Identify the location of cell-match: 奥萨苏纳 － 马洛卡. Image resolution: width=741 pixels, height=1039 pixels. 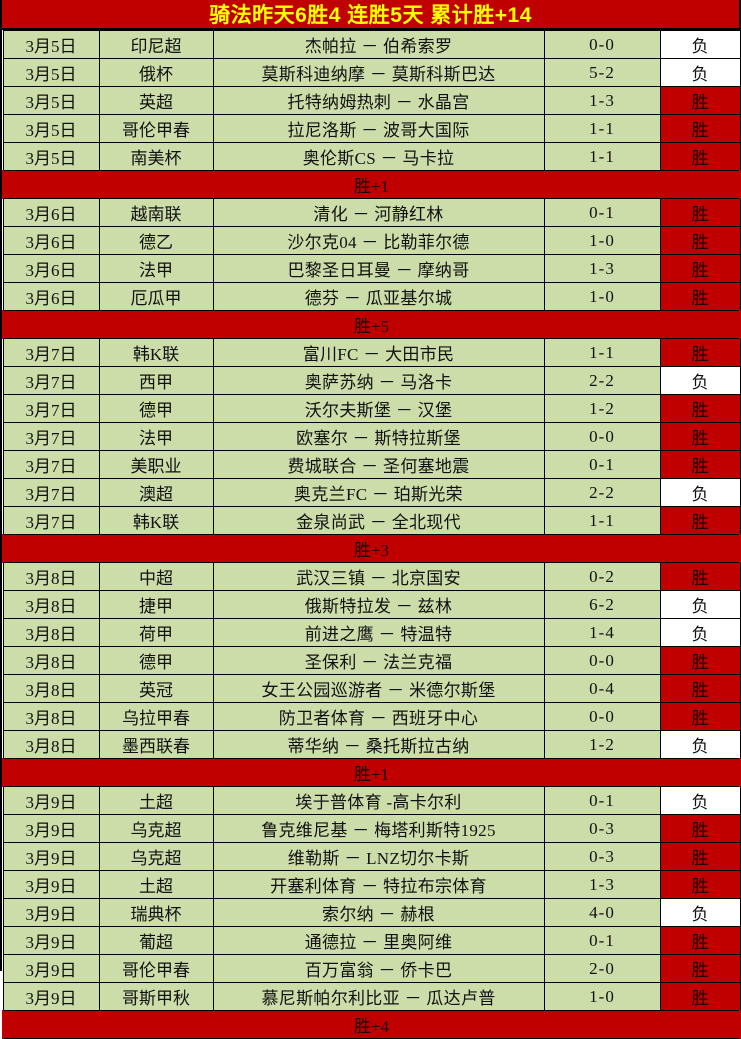
(378, 380).